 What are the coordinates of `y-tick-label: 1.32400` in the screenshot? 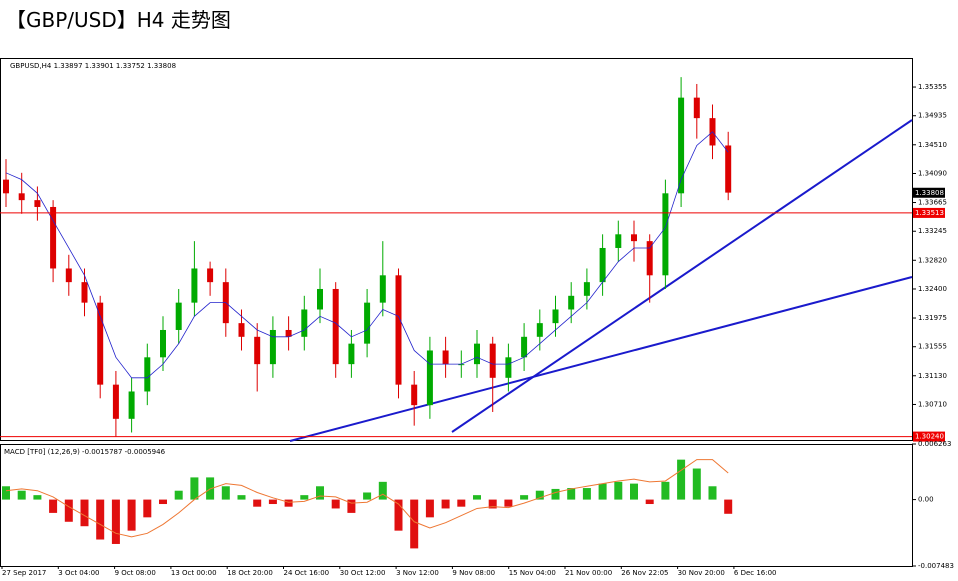 It's located at (932, 289).